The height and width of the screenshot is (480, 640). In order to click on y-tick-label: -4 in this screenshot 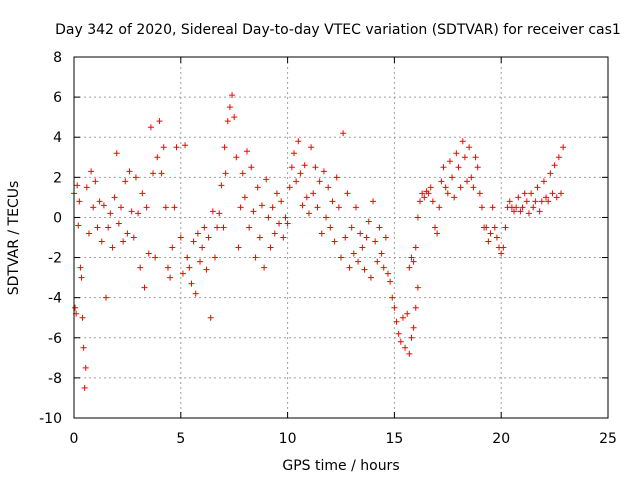, I will do `click(55, 299)`.